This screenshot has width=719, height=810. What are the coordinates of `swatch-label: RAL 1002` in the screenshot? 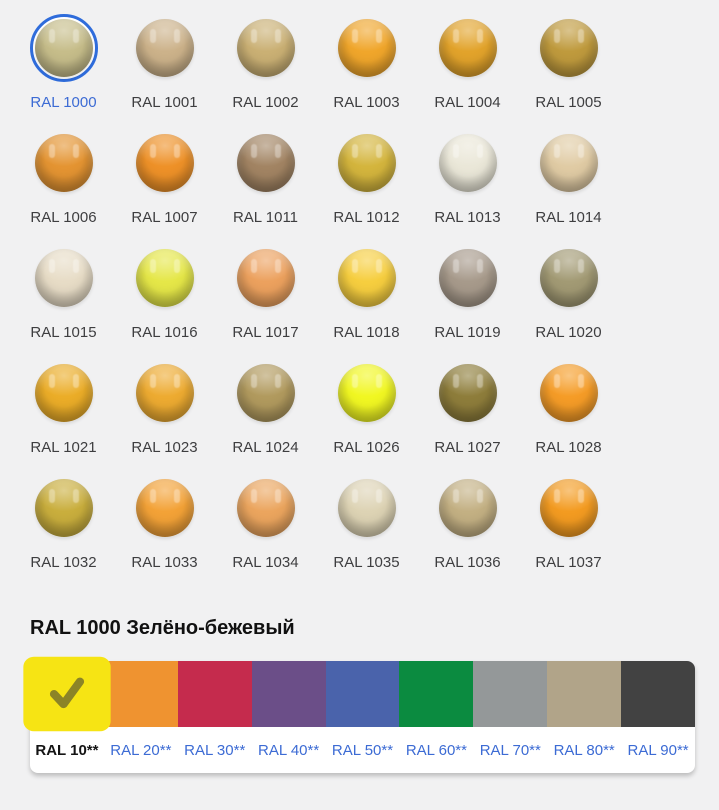 It's located at (265, 102).